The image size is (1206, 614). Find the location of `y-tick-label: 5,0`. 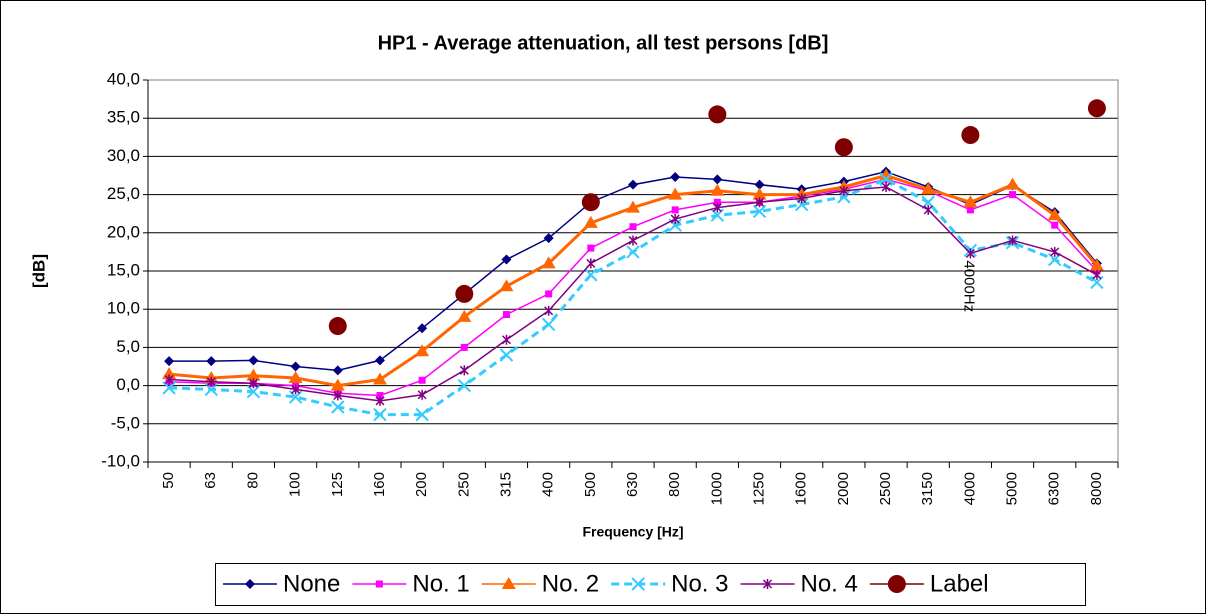

y-tick-label: 5,0 is located at coordinates (128, 346).